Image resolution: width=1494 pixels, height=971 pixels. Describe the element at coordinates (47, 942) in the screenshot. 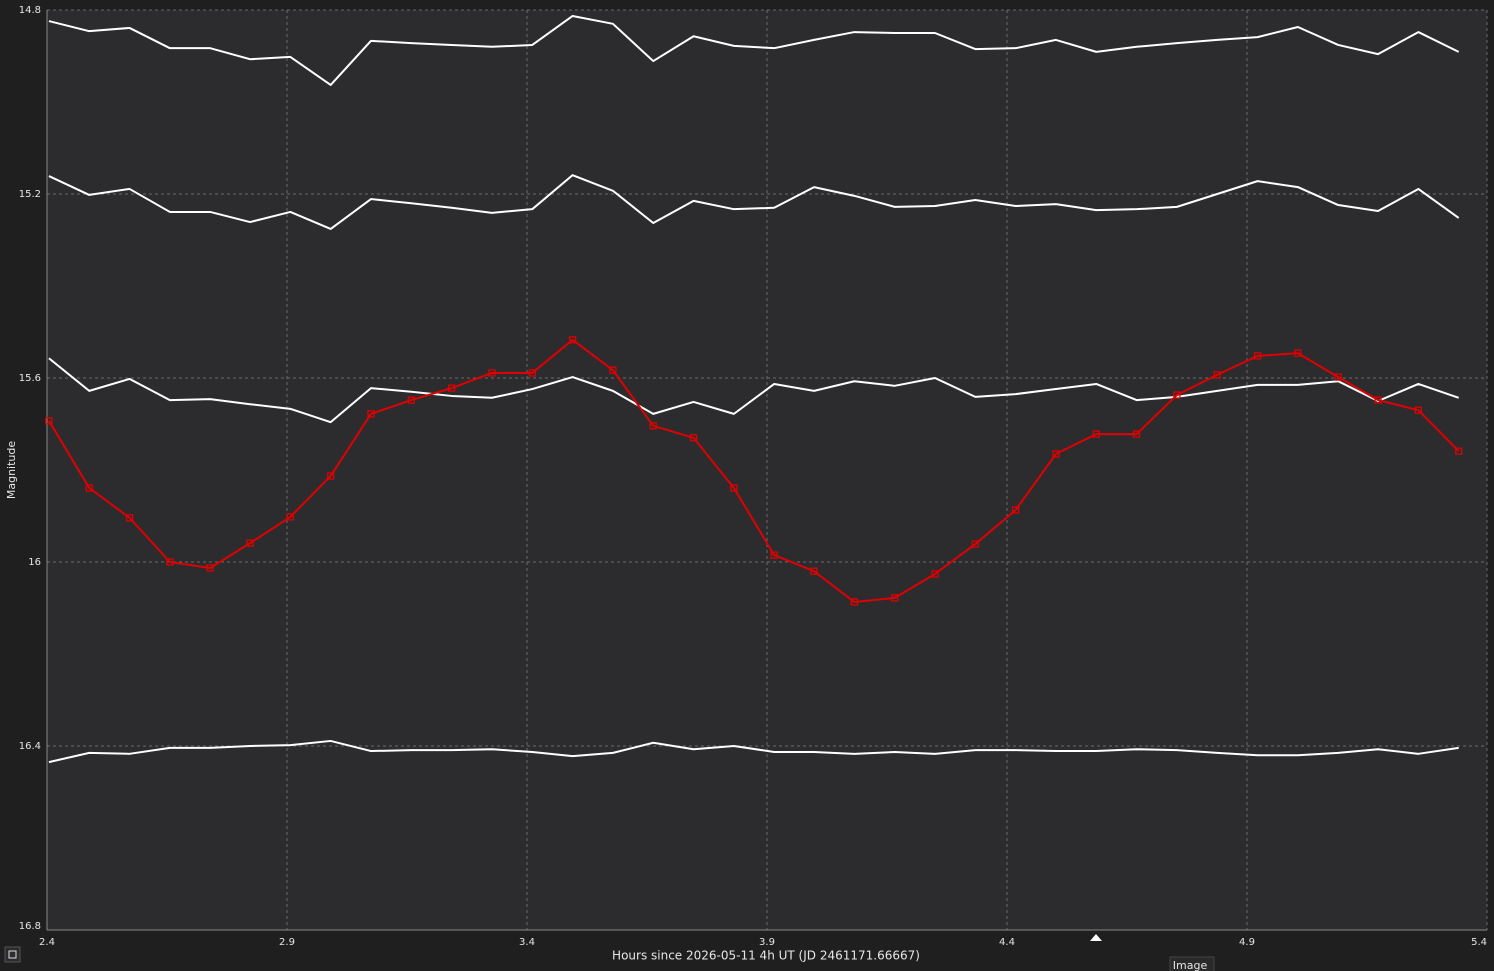

I see `x-tick-label: 2.4` at that location.